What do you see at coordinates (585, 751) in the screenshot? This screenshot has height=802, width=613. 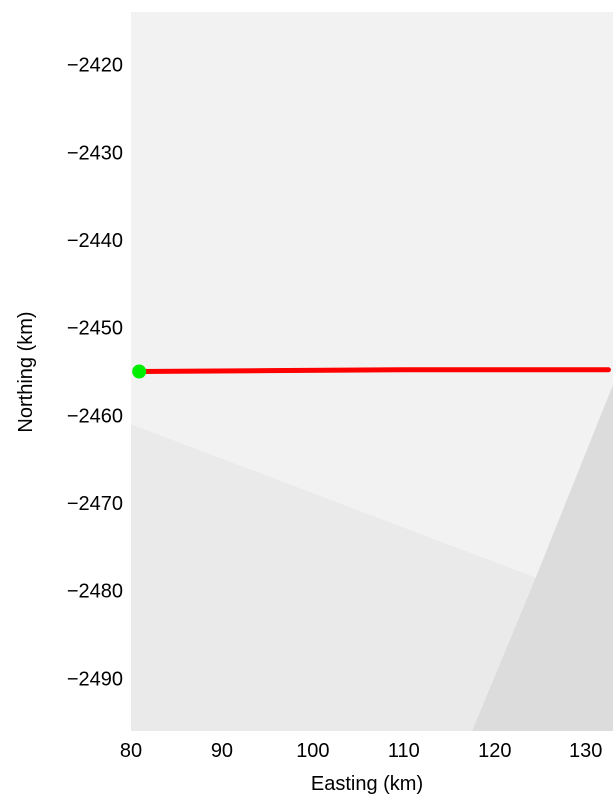 I see `x-tick-label: 130` at bounding box center [585, 751].